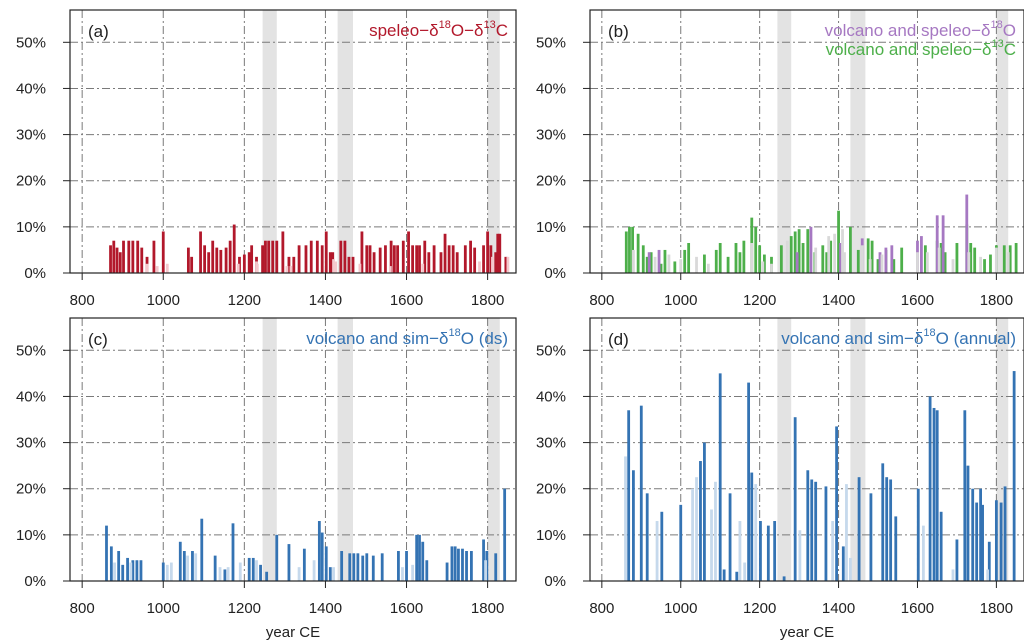  What do you see at coordinates (807, 632) in the screenshot?
I see `x-axis-label: year CE` at bounding box center [807, 632].